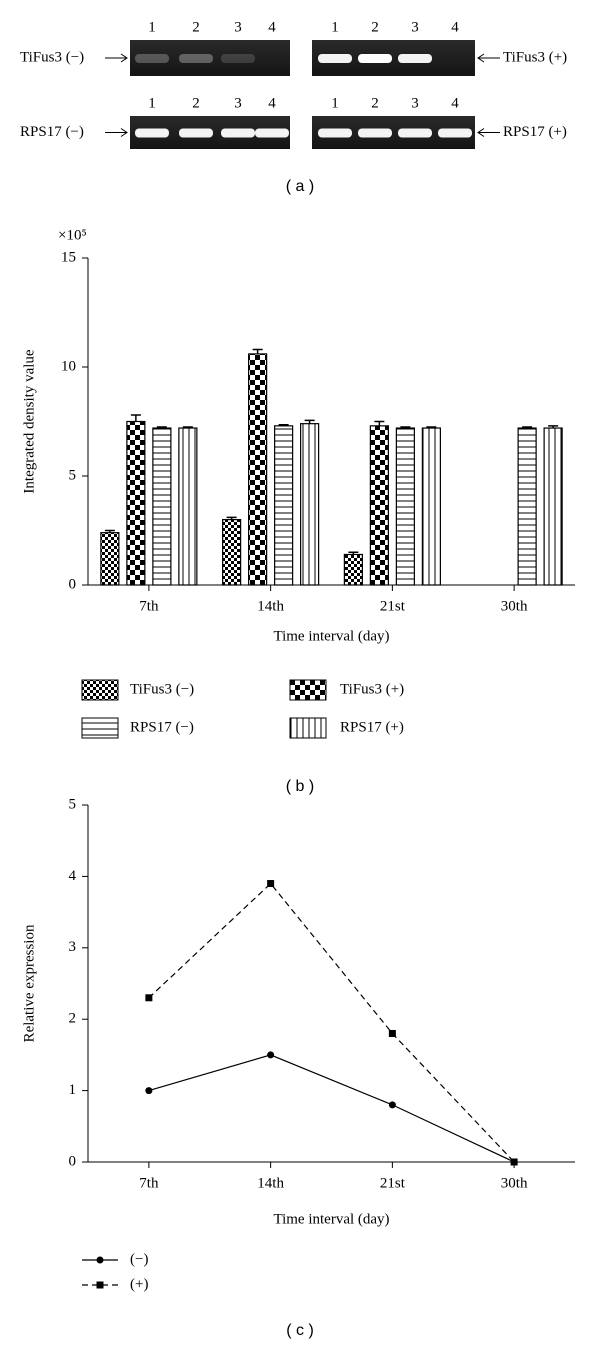  Describe the element at coordinates (73, 1090) in the screenshot. I see `y-tick-label: 1` at that location.